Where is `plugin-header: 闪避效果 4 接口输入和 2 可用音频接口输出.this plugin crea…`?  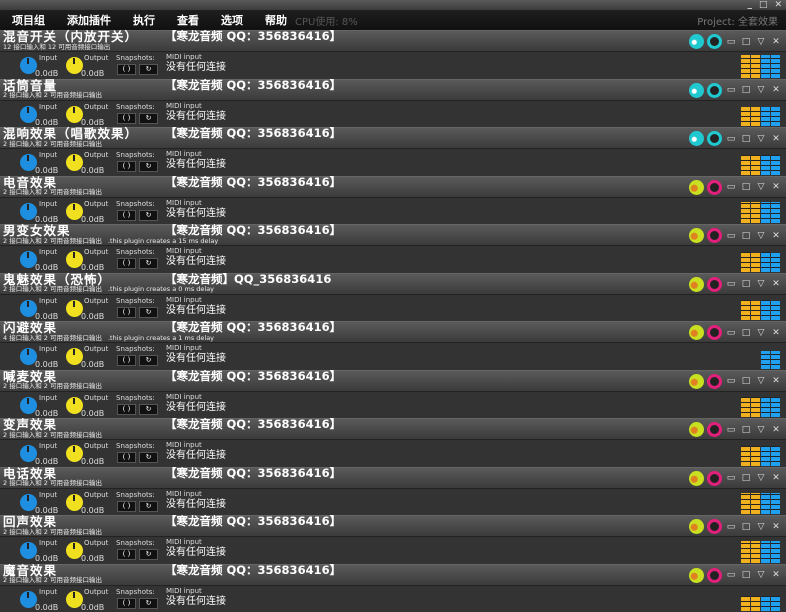 plugin-header: 闪避效果 4 接口输入和 2 可用音频接口输出.this plugin crea… is located at coordinates (393, 331).